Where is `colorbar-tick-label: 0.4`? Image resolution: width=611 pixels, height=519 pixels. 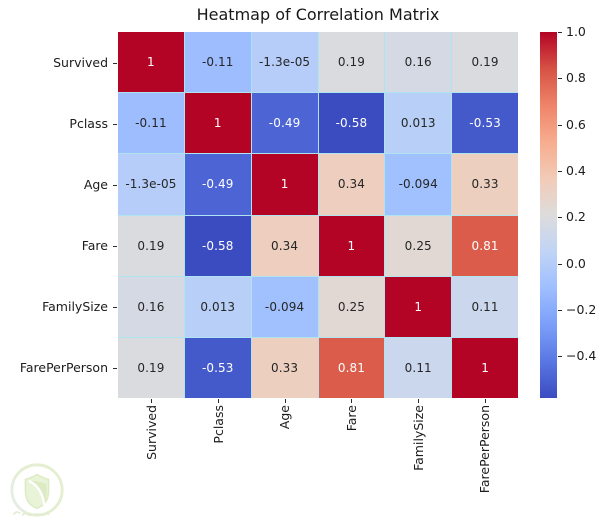 colorbar-tick-label: 0.4 is located at coordinates (576, 170).